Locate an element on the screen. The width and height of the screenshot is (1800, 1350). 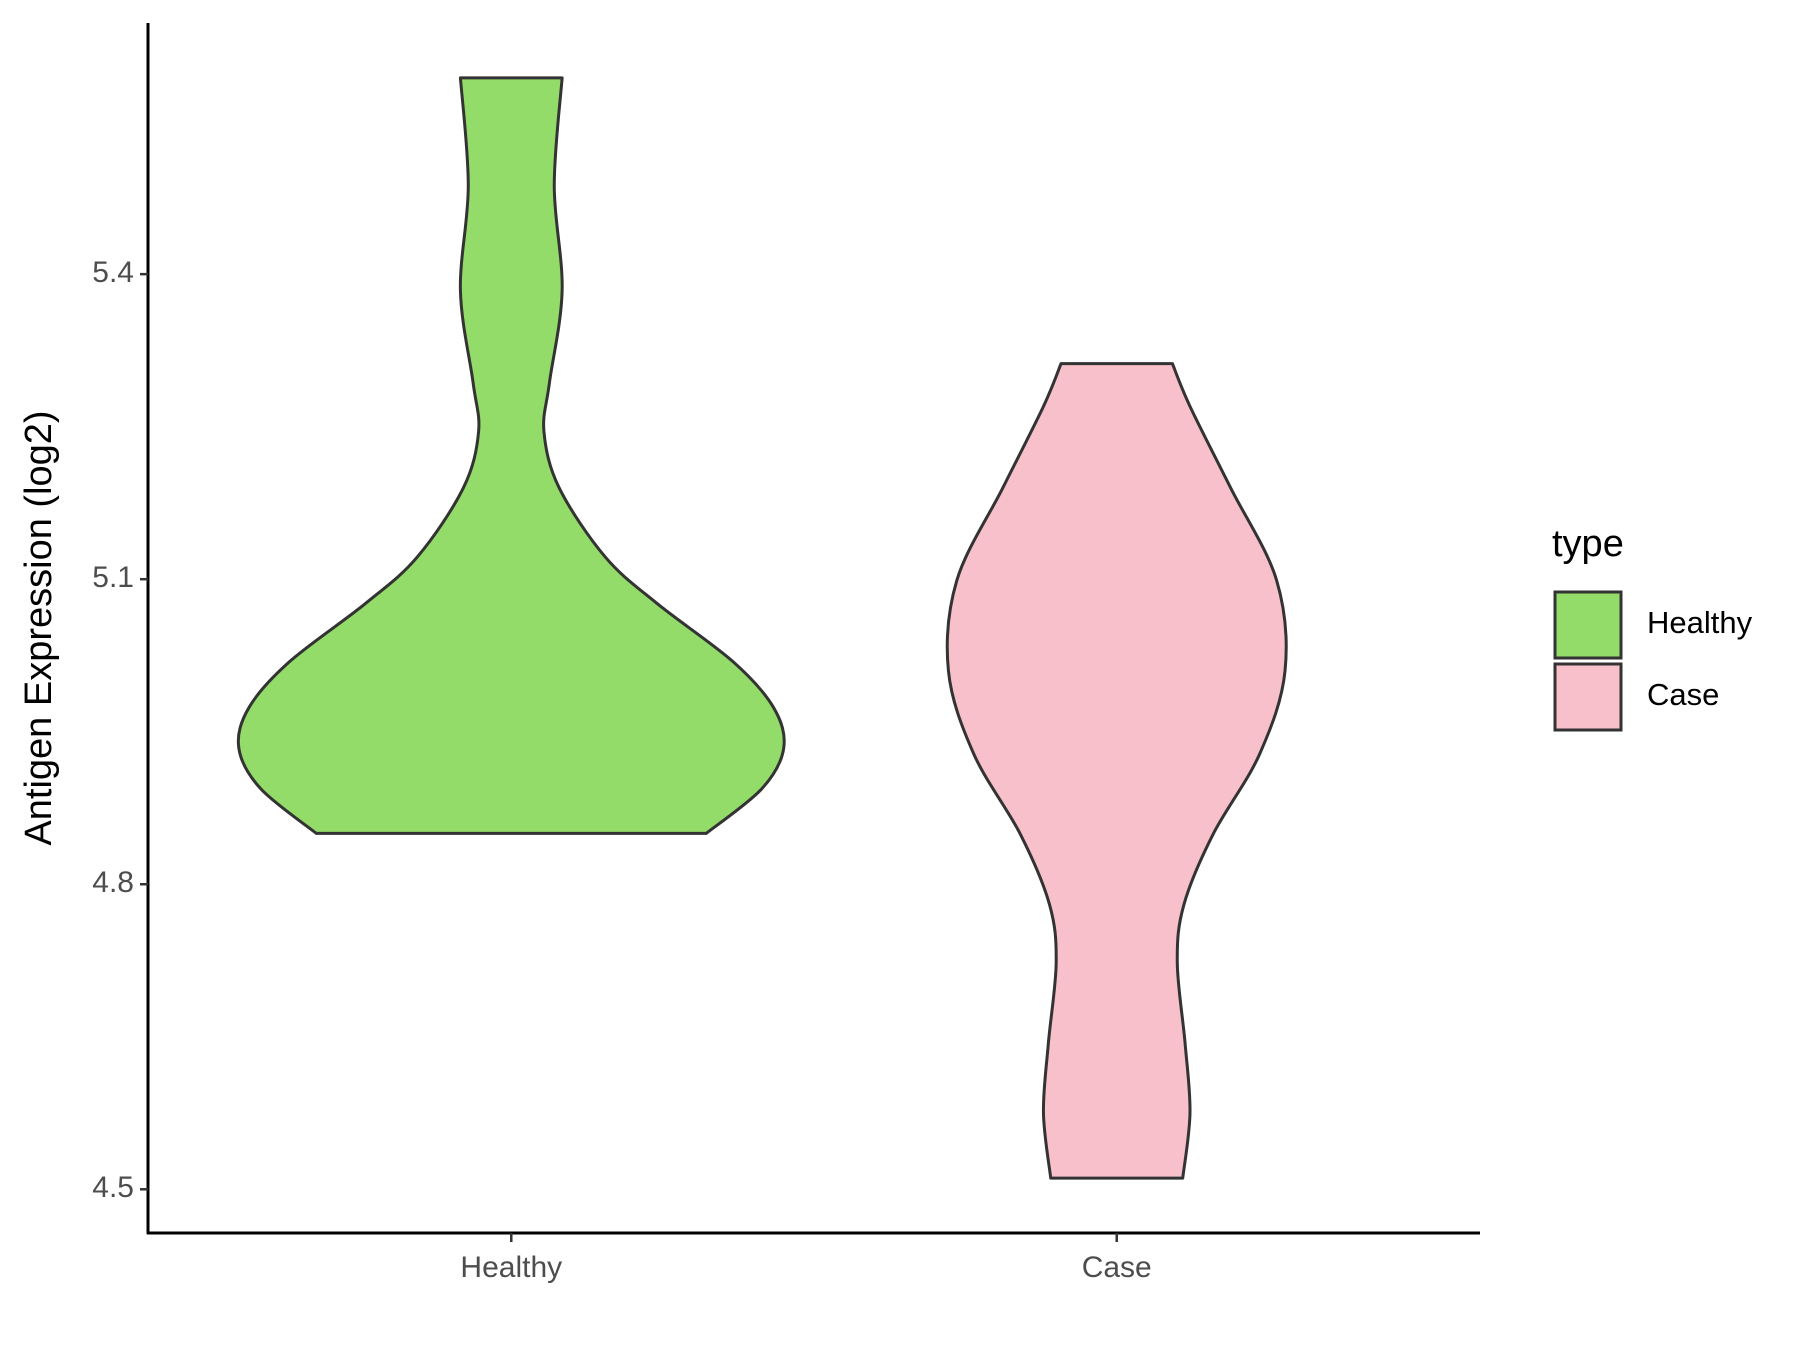
x-tick-label: Healthy is located at coordinates (511, 1267).